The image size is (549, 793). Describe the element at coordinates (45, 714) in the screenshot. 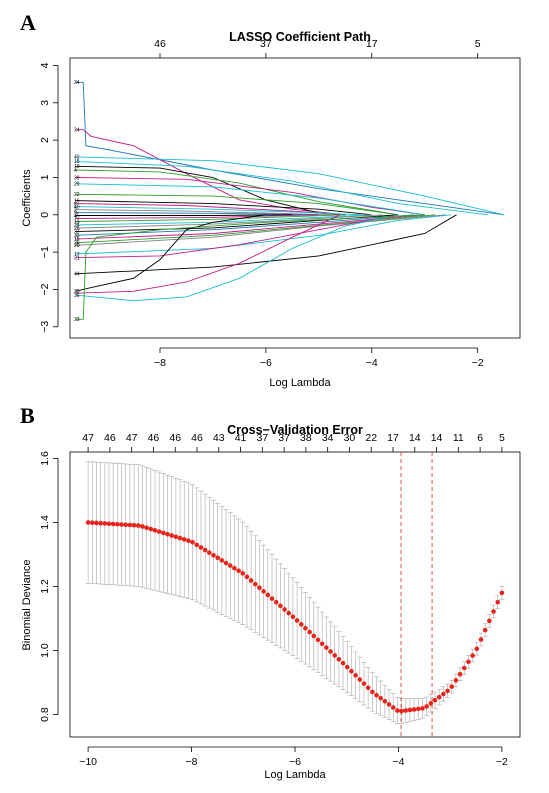

I see `y-tick-label: 0.8` at that location.